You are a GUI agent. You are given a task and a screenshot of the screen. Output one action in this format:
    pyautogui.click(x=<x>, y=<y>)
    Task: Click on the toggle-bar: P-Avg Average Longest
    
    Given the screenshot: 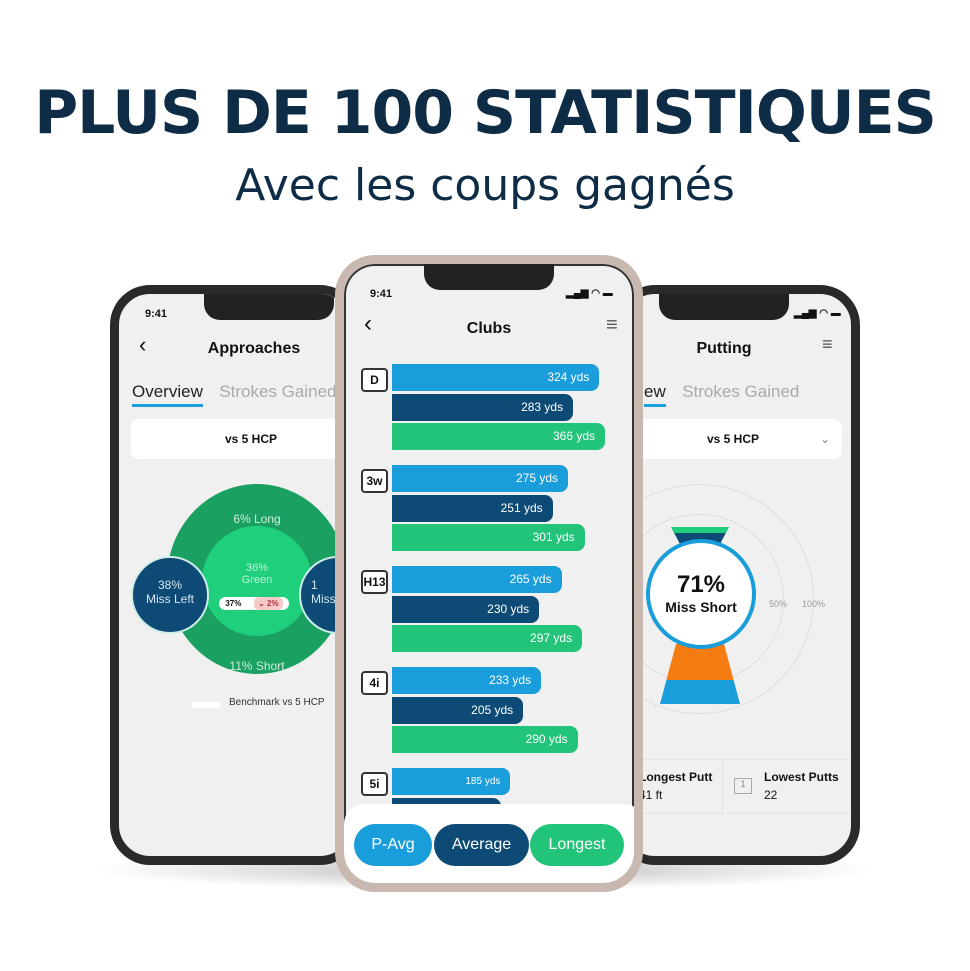 What is the action you would take?
    pyautogui.click(x=489, y=843)
    